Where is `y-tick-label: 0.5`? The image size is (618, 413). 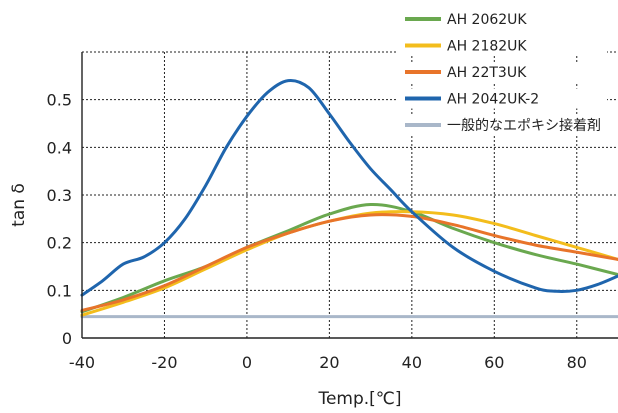 y-tick-label: 0.5 is located at coordinates (59, 100).